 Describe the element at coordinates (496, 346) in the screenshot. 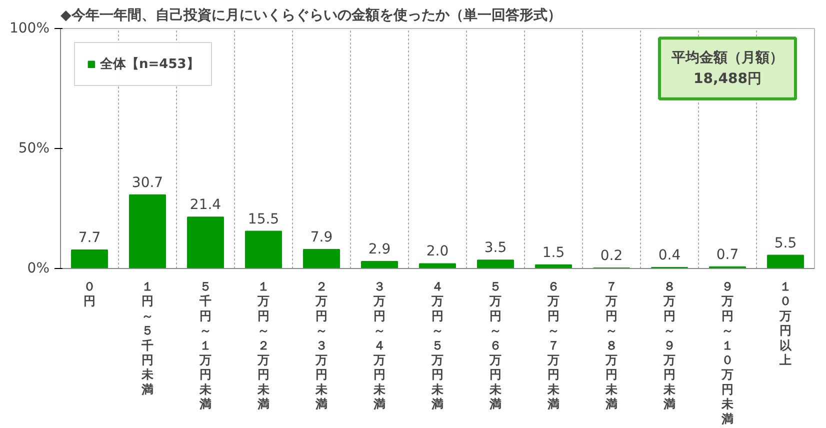

I see `category-label: ５万円～６万円未満` at that location.